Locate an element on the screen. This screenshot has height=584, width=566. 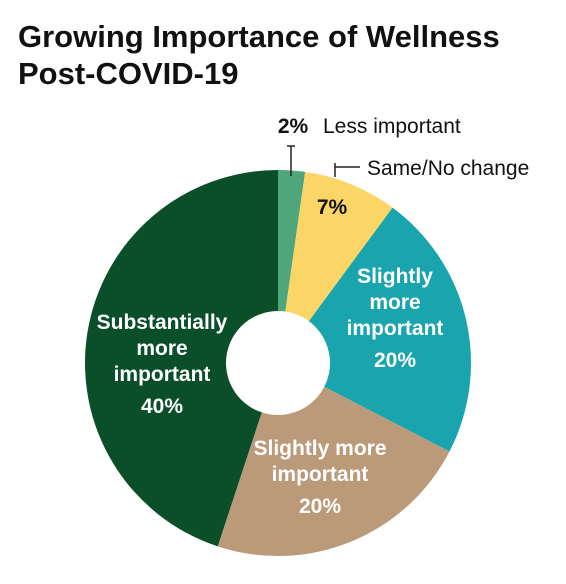
slice-value-same-no-change: 7% is located at coordinates (332, 207).